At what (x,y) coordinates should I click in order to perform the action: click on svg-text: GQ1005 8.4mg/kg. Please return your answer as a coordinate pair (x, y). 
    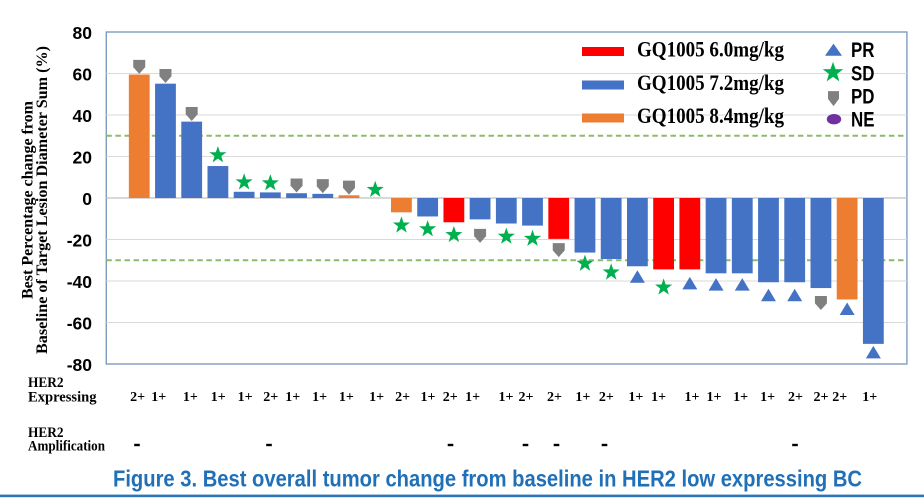
    Looking at the image, I should click on (710, 115).